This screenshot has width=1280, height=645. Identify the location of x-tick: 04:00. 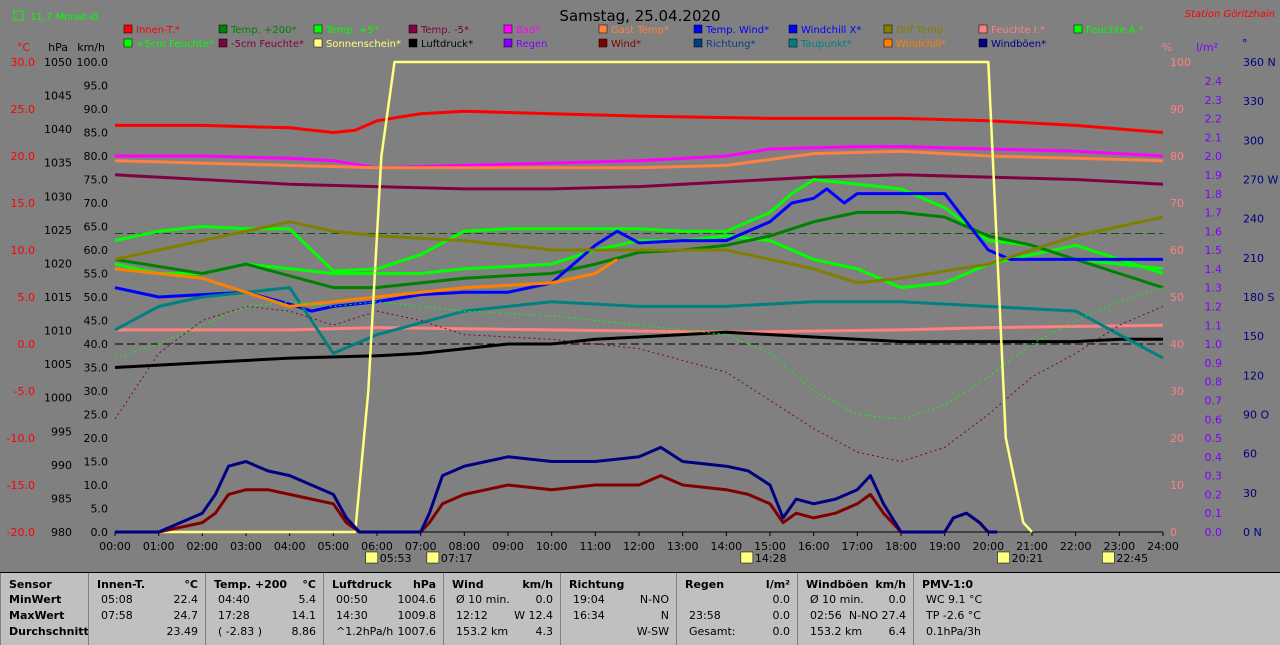
(290, 546).